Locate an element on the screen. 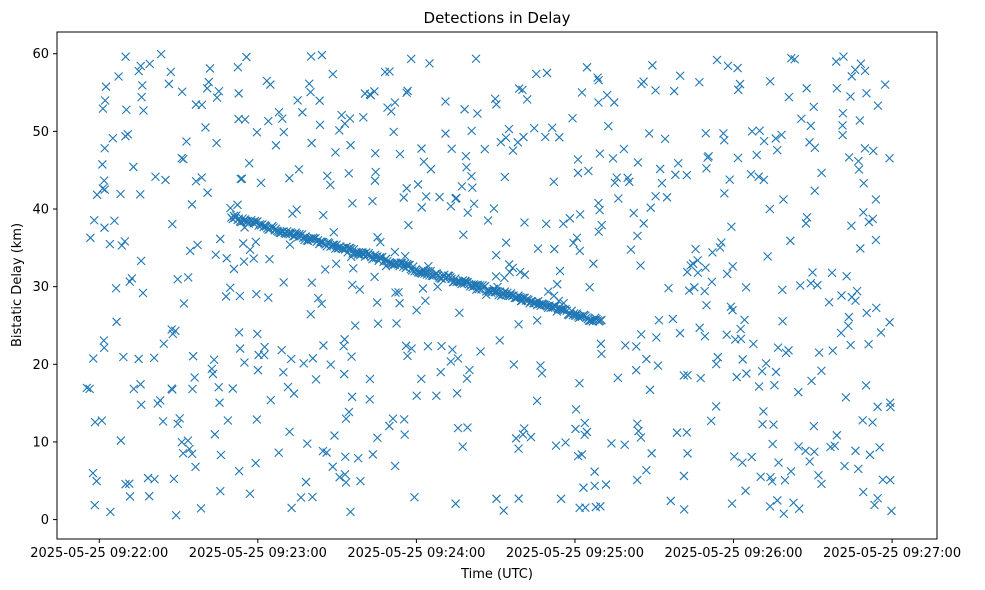  chart-title: Detections in Delay is located at coordinates (497, 18).